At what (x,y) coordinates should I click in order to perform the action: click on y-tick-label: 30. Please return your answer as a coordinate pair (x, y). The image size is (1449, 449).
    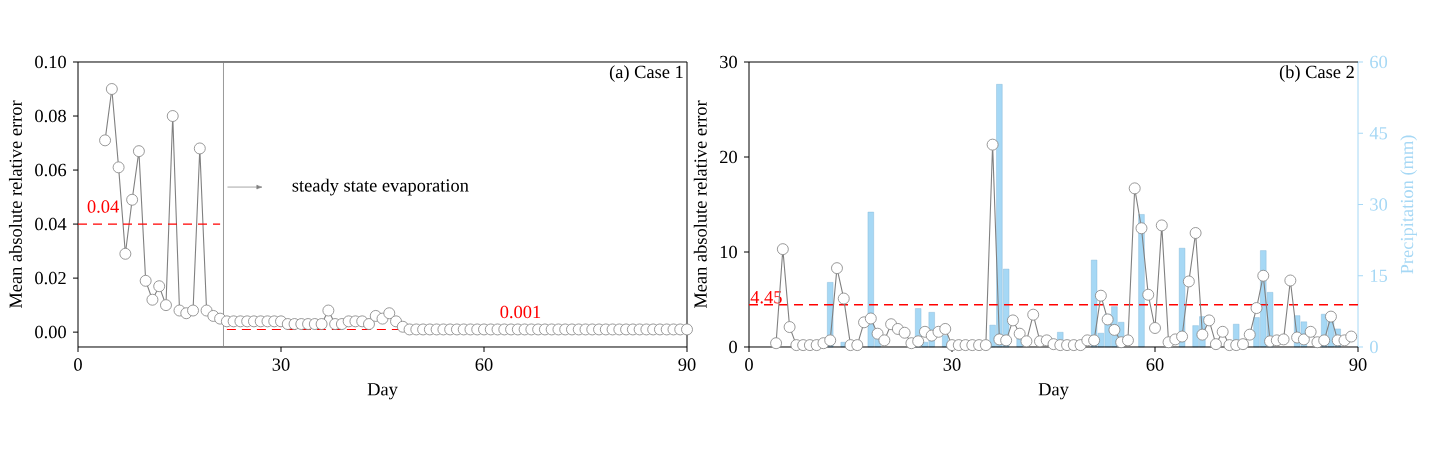
    Looking at the image, I should click on (728, 62).